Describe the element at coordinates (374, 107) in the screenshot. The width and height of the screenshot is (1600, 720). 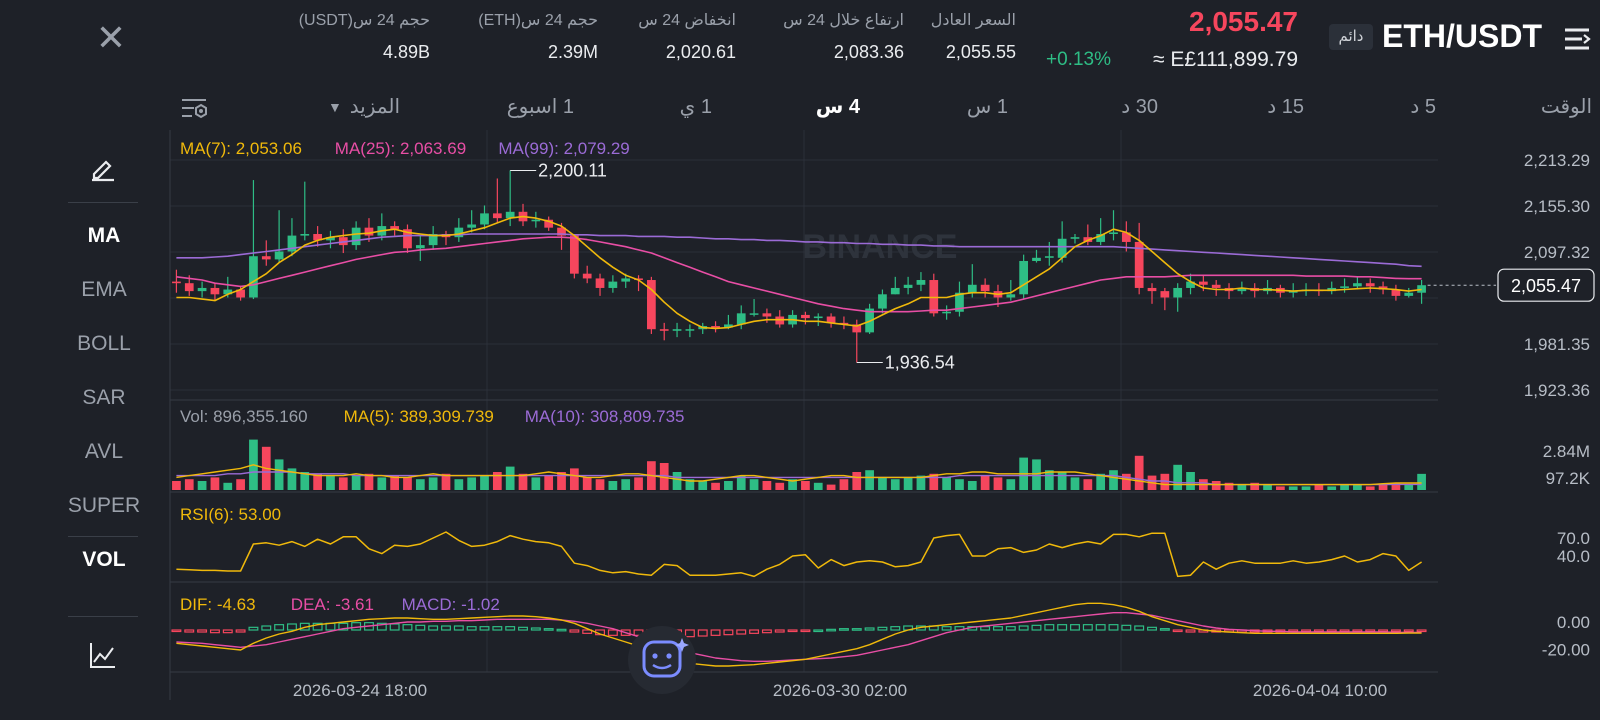
I see `timeframe-more: المزيد` at that location.